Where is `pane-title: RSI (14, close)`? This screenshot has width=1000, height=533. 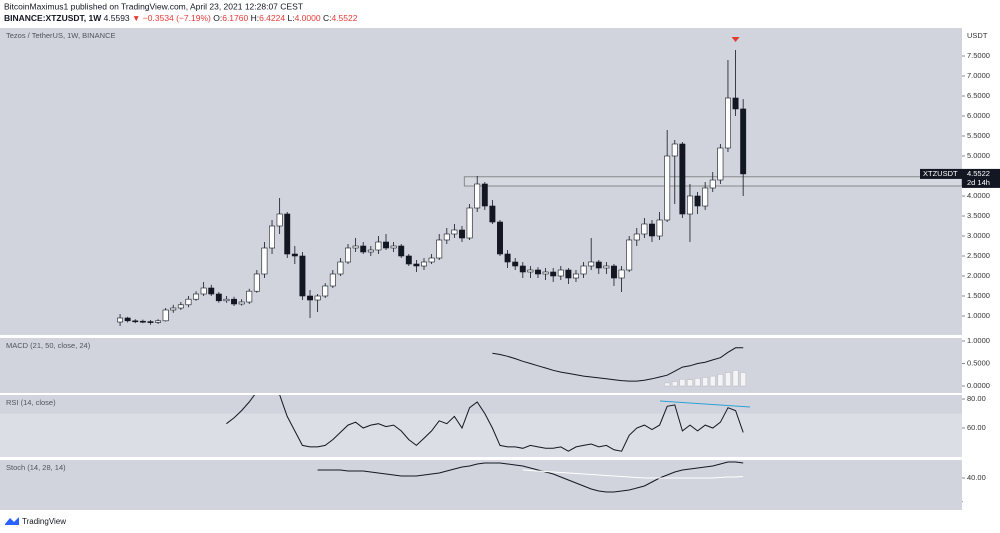 pane-title: RSI (14, close) is located at coordinates (31, 402).